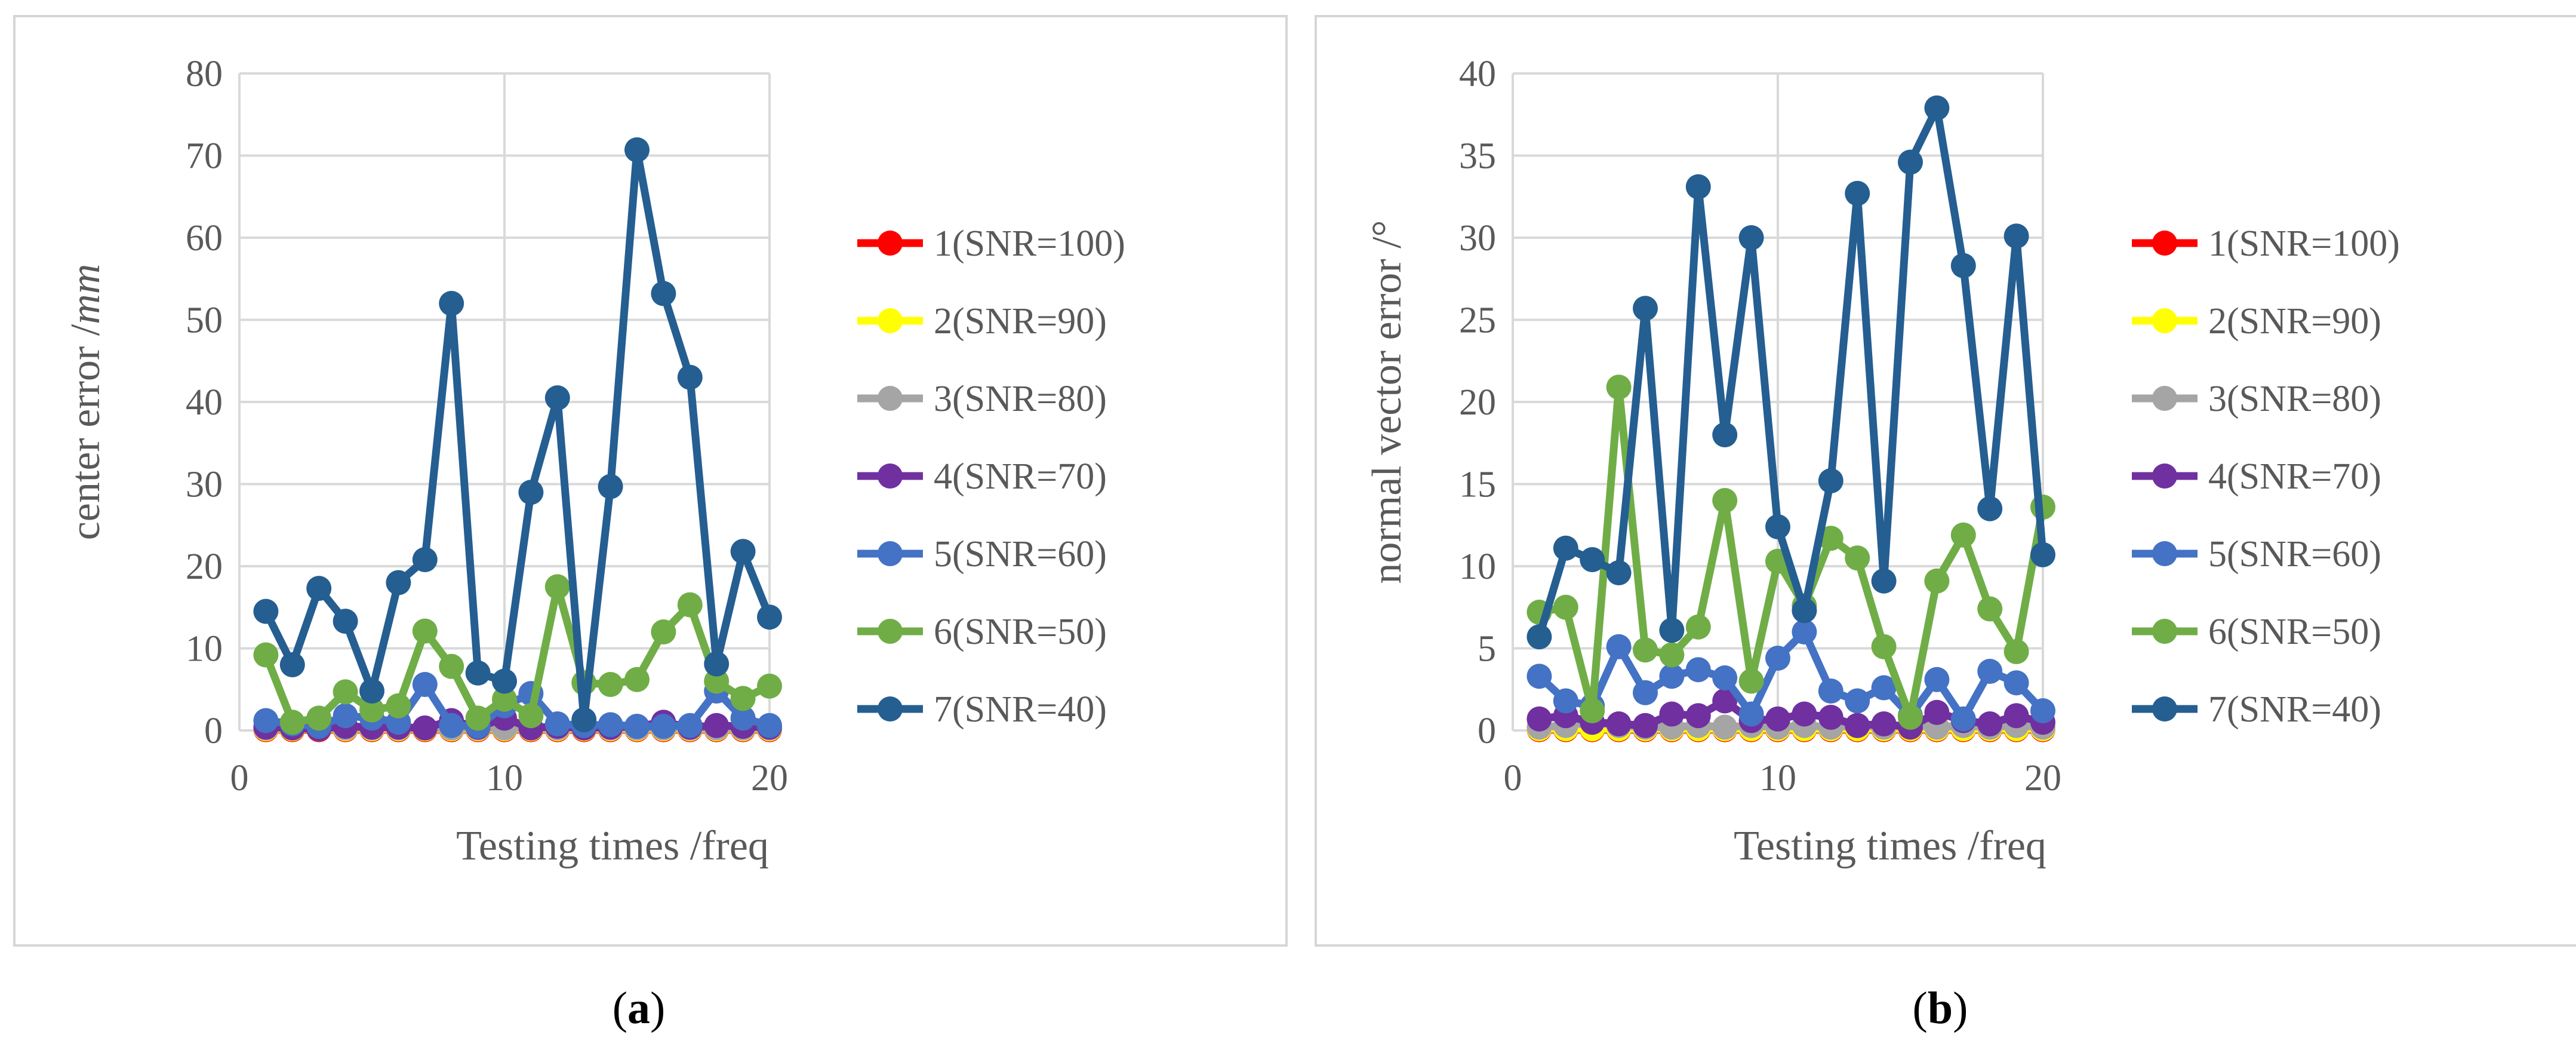 This screenshot has height=1050, width=2576. I want to click on x-axis-title: Testing times /freq, so click(1890, 846).